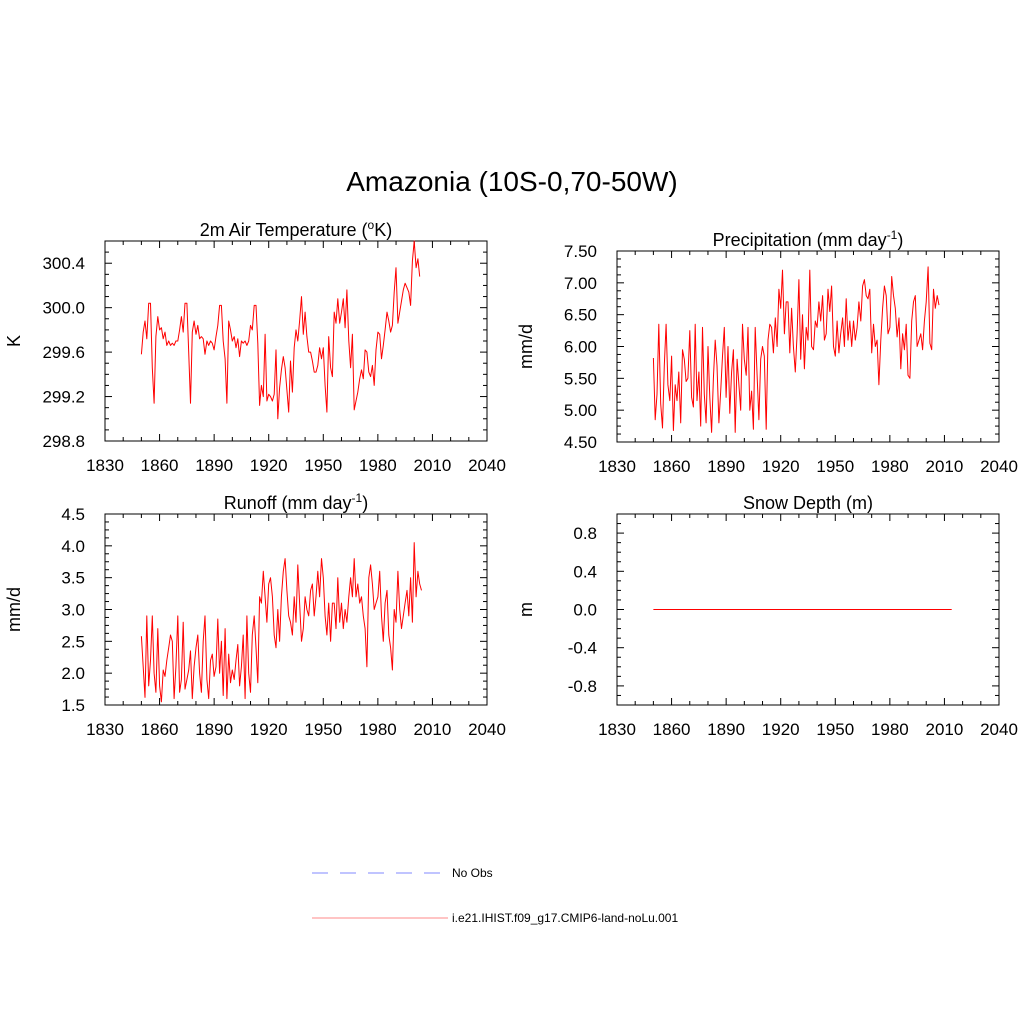 The image size is (1024, 1024). What do you see at coordinates (580, 442) in the screenshot?
I see `y-tick-label: 4.50` at bounding box center [580, 442].